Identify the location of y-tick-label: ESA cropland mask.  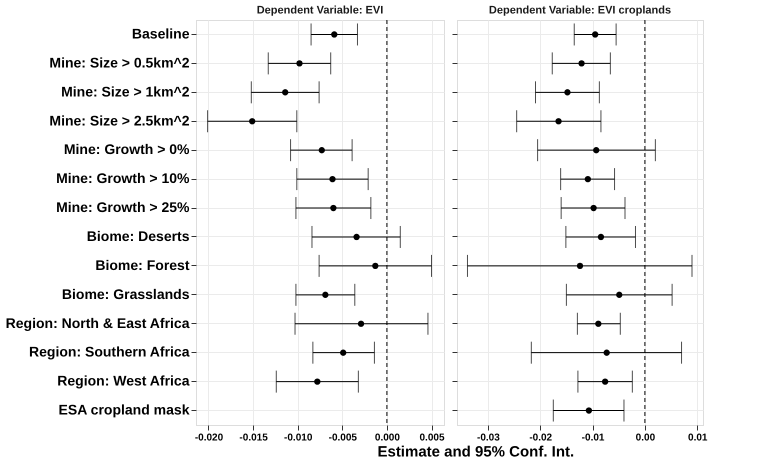
(124, 410).